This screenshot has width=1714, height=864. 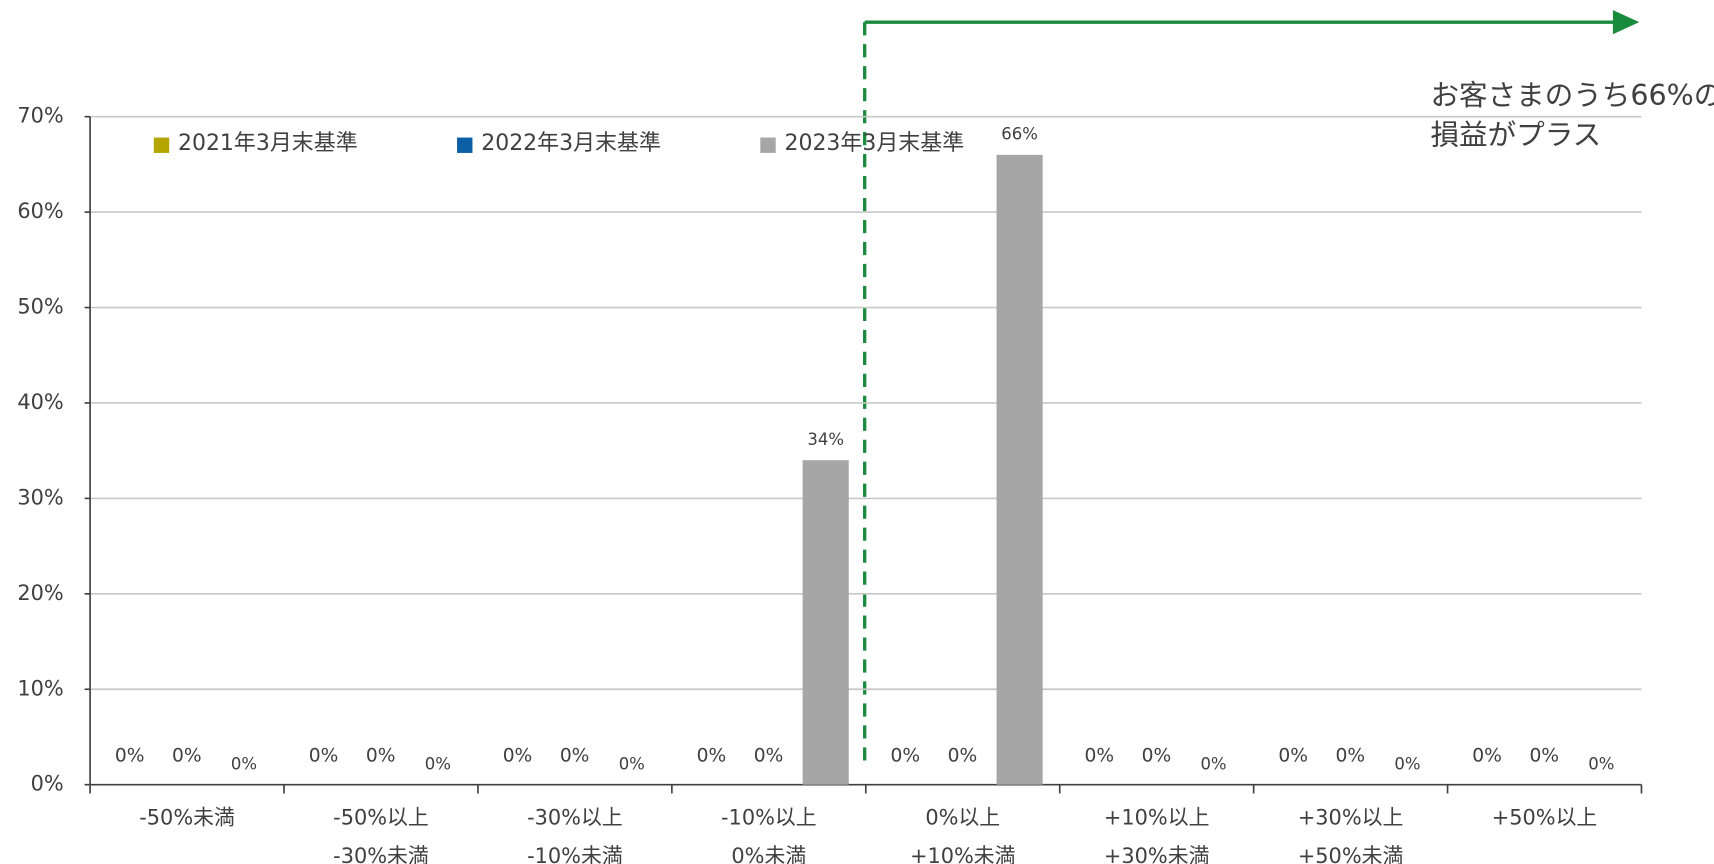 What do you see at coordinates (47, 784) in the screenshot?
I see `y-tick-label: 0%` at bounding box center [47, 784].